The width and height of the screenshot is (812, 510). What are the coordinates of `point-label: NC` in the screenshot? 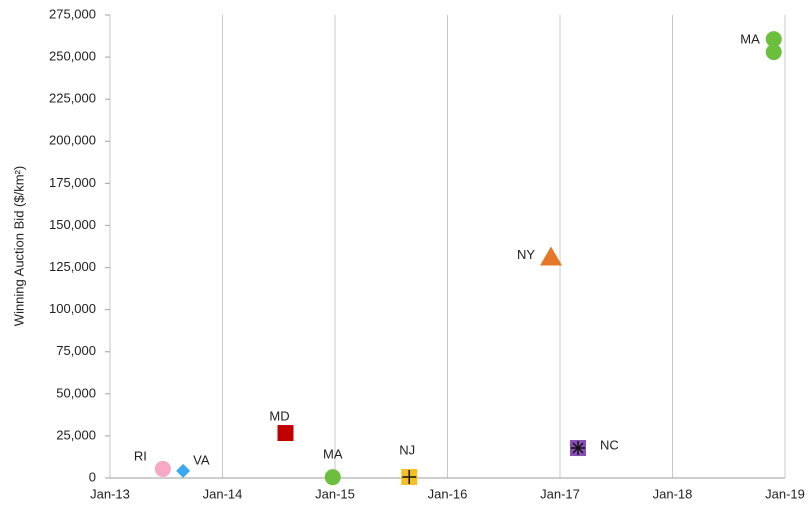 It's located at (609, 444).